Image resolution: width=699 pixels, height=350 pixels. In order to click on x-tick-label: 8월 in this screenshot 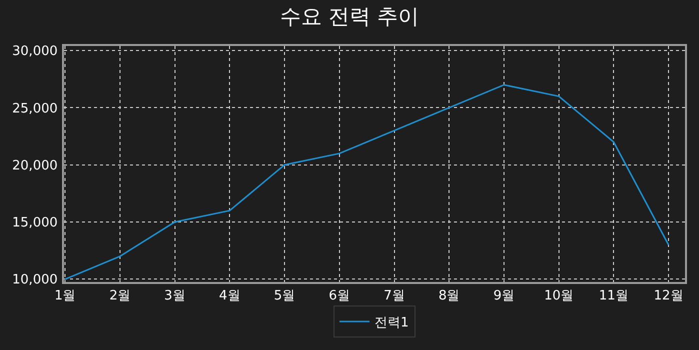, I will do `click(449, 296)`.